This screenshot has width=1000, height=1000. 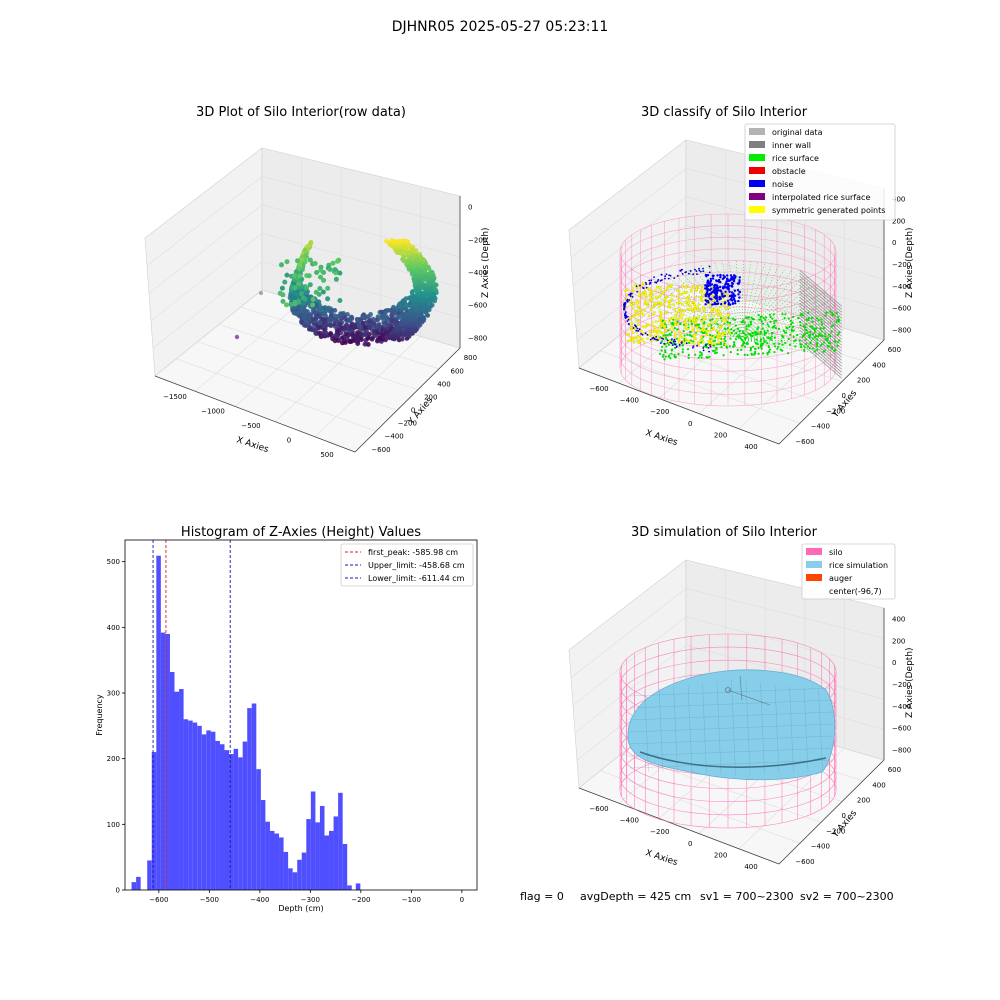 What do you see at coordinates (477, 240) in the screenshot?
I see `z-tick-label: −200` at bounding box center [477, 240].